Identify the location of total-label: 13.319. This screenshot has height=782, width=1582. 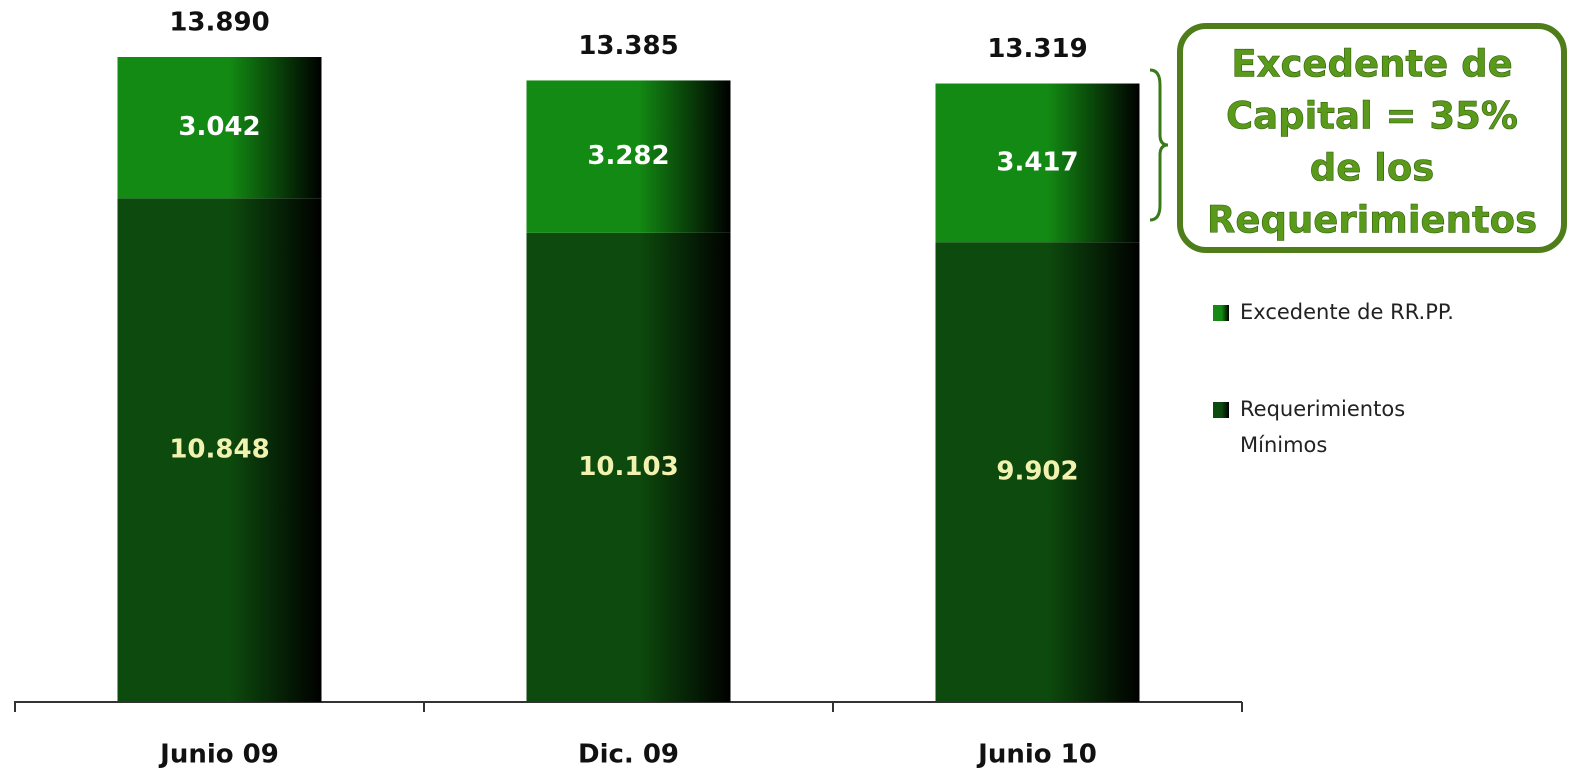
(1037, 49).